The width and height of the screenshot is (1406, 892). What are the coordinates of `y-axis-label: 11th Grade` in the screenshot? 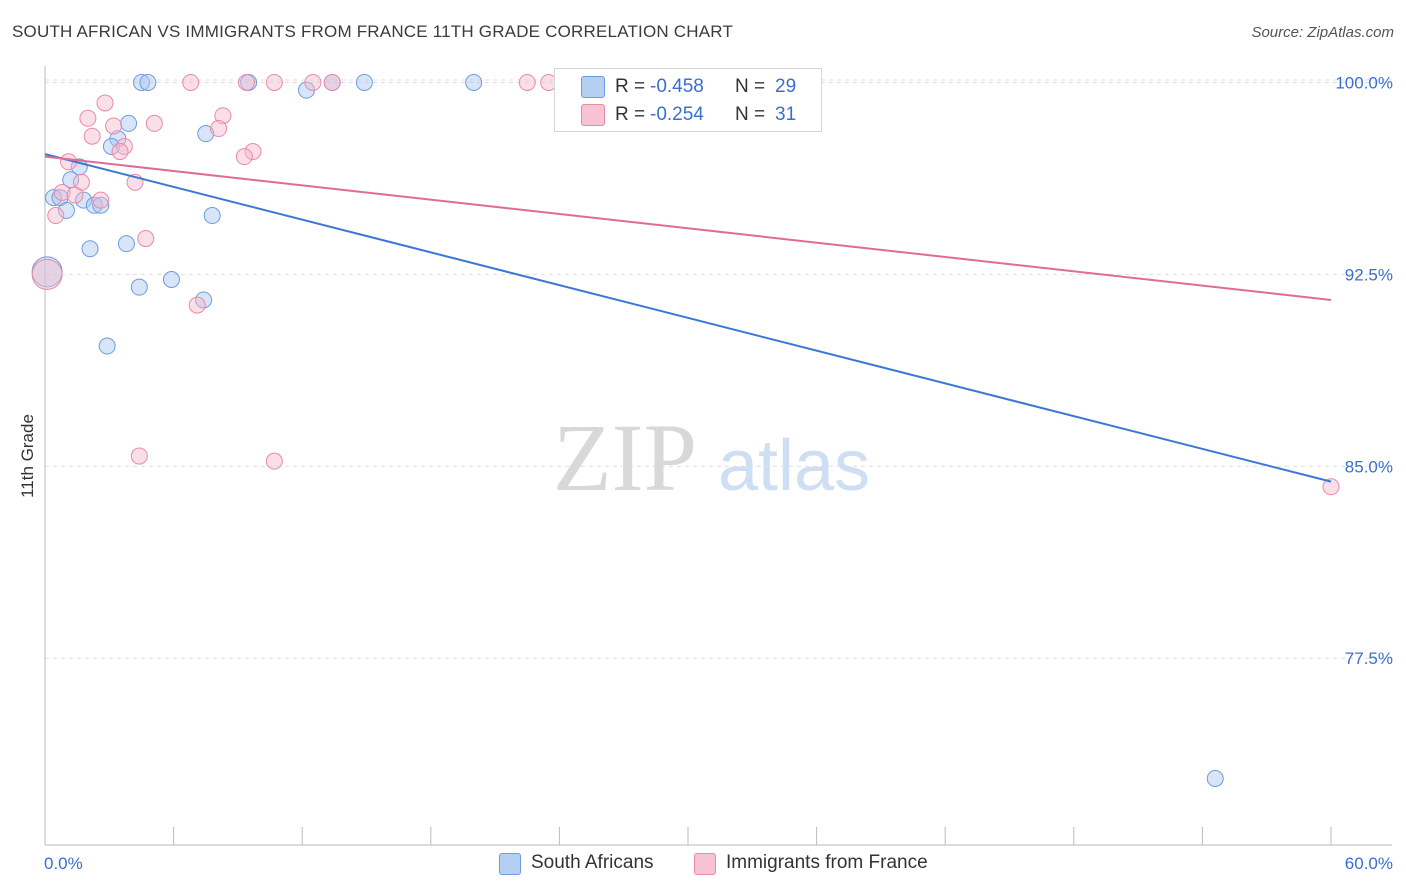 It's located at (27, 456).